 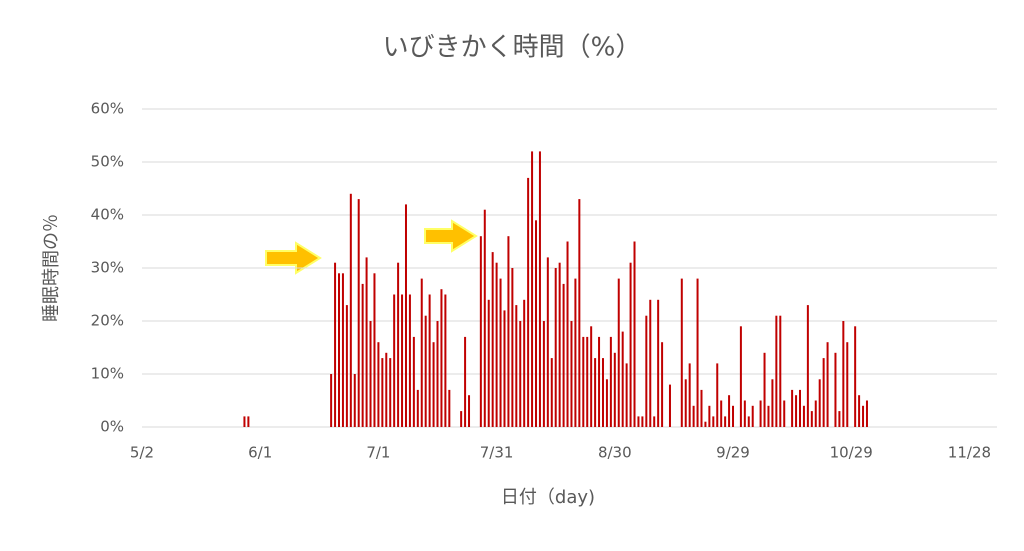 What do you see at coordinates (107, 374) in the screenshot?
I see `y-tick-label: 10%` at bounding box center [107, 374].